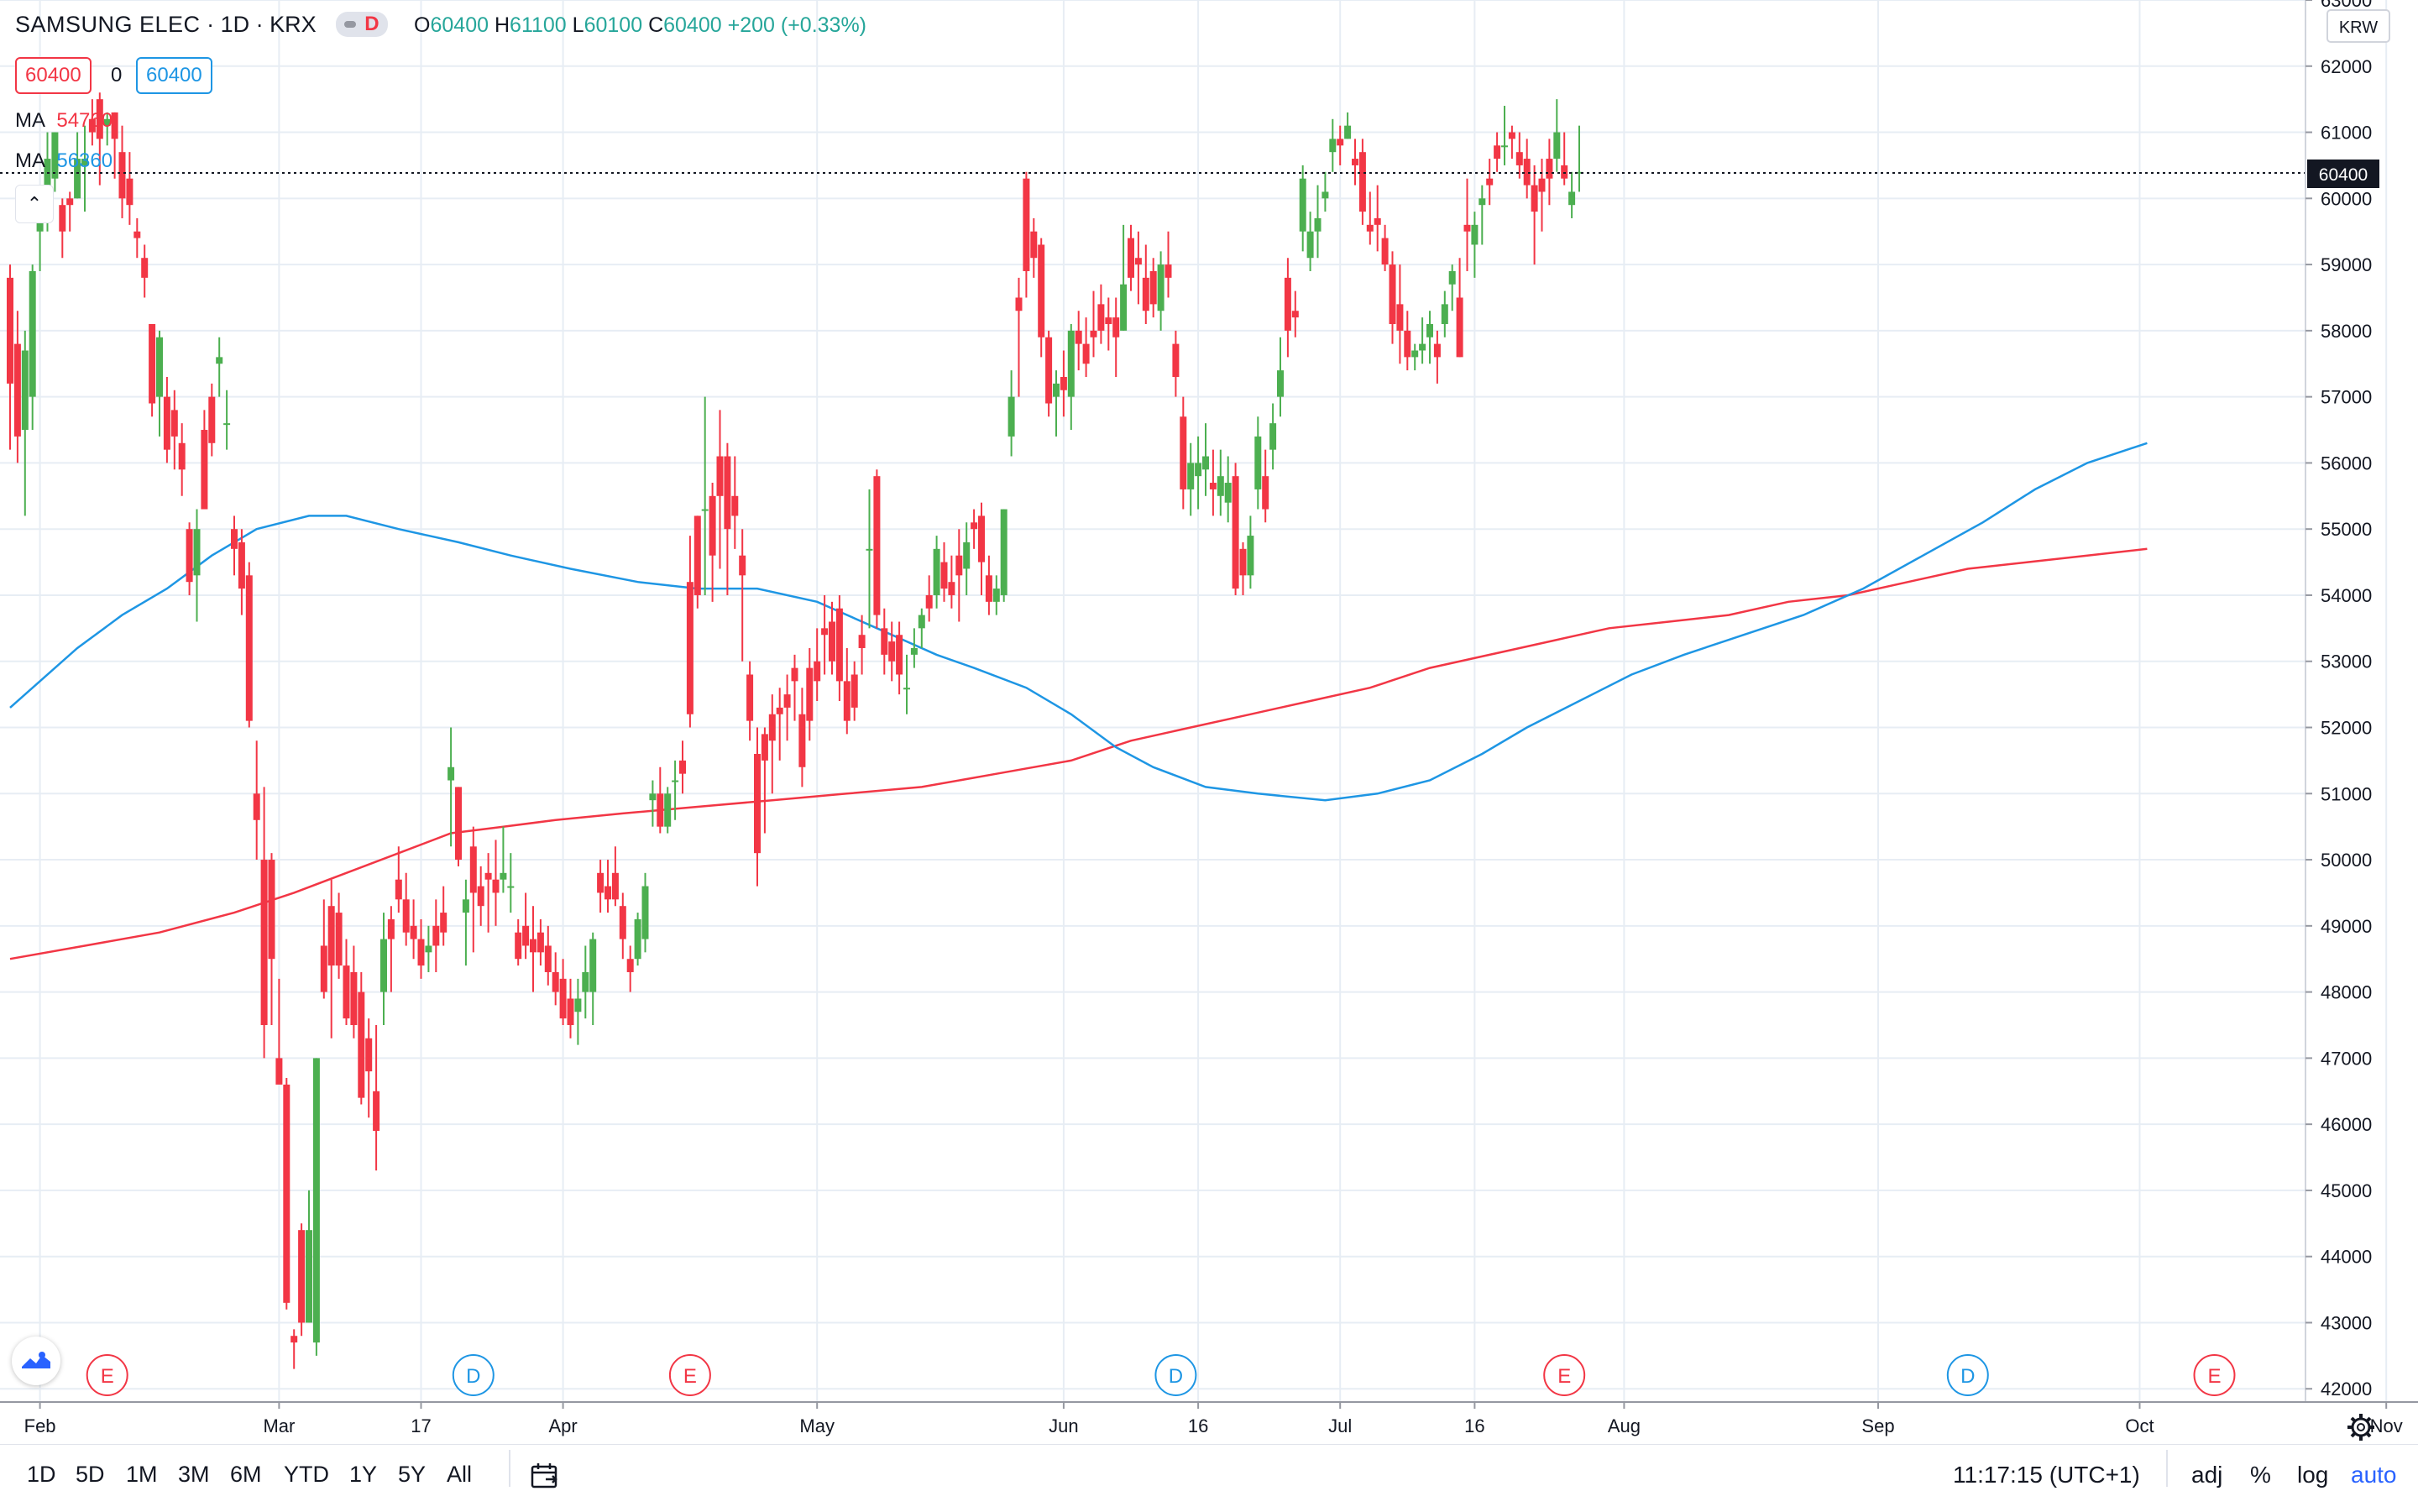 The width and height of the screenshot is (2418, 1512). I want to click on event-marker-label: E, so click(690, 1376).